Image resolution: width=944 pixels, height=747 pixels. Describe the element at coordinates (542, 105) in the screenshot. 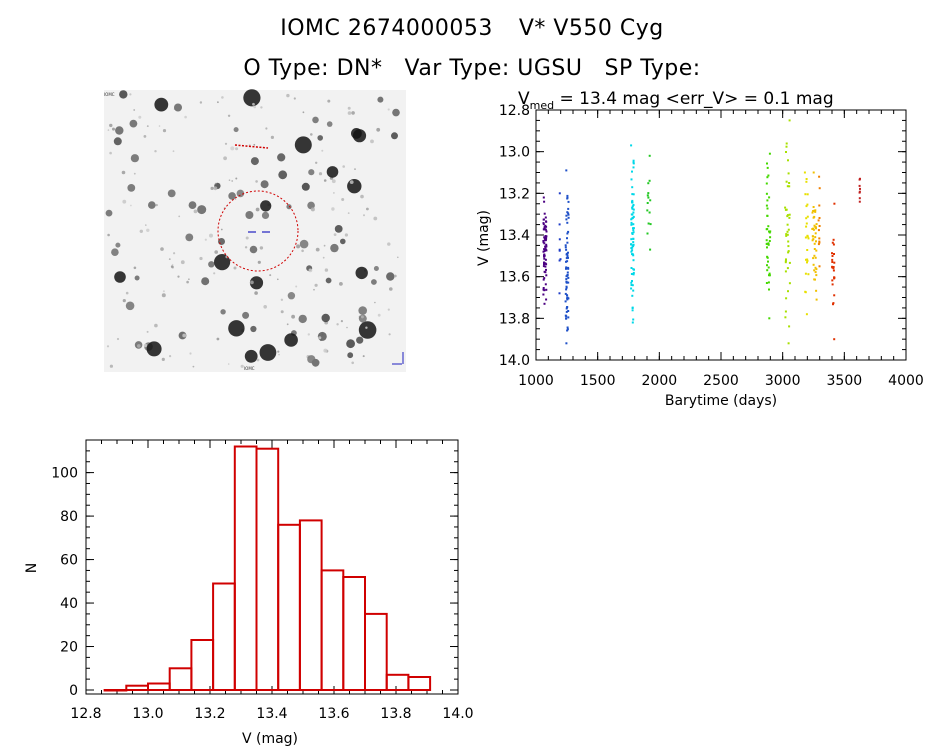

I see `title-sub: med` at that location.